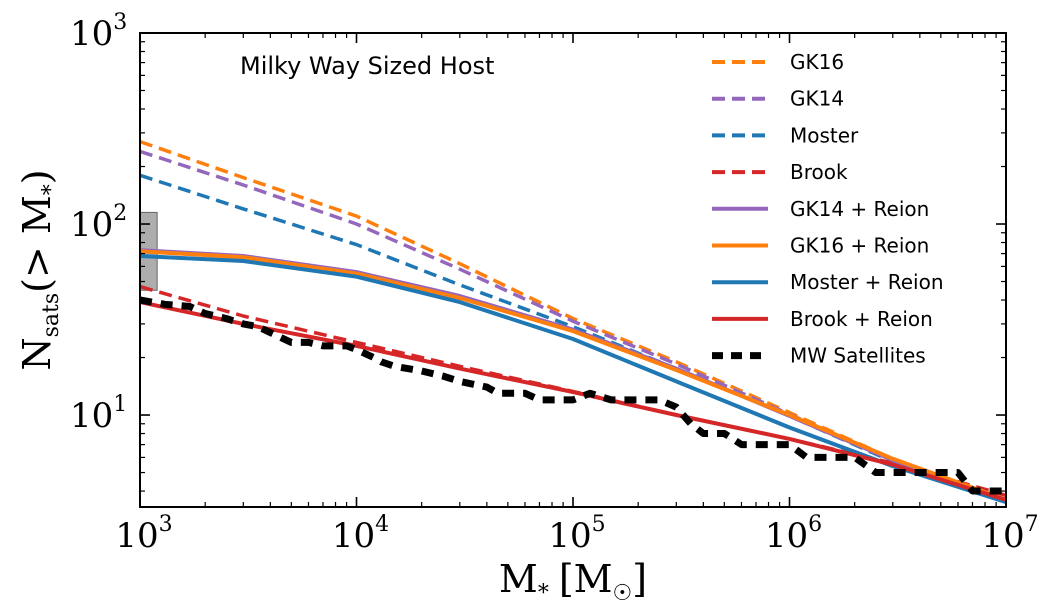 This screenshot has width=1040, height=605. I want to click on legend-label: GK14, so click(817, 99).